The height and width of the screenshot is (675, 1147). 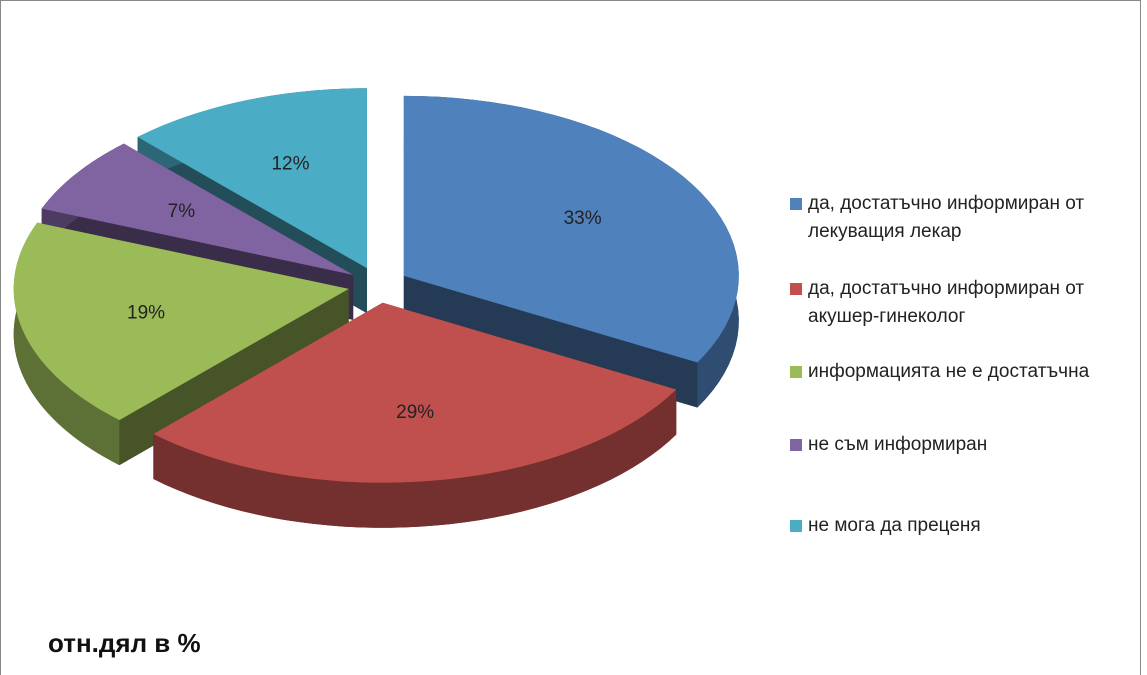 I want to click on data-label: 29%, so click(x=415, y=412).